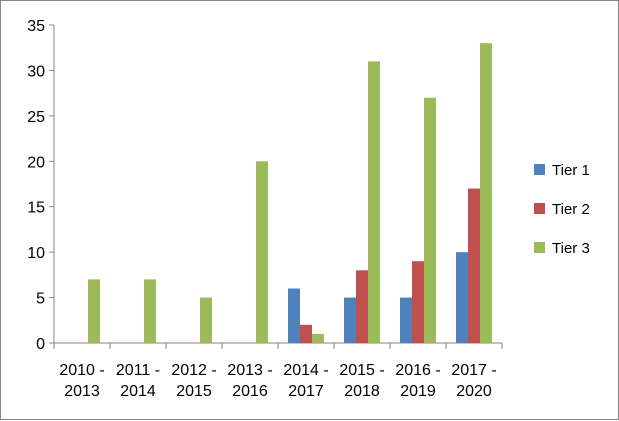 Image resolution: width=619 pixels, height=421 pixels. What do you see at coordinates (36, 117) in the screenshot?
I see `y-tick-label: 25` at bounding box center [36, 117].